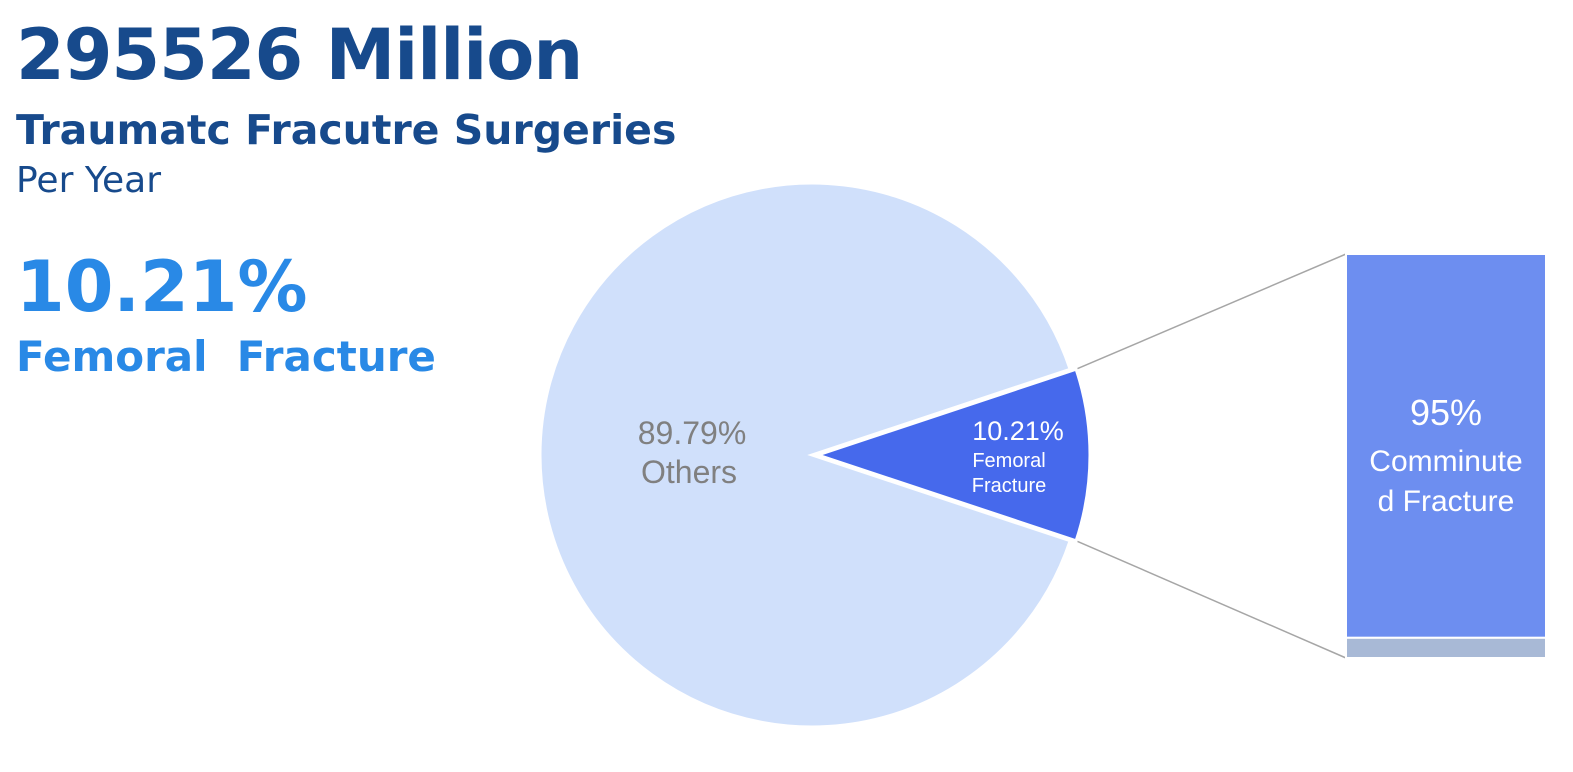  What do you see at coordinates (1446, 482) in the screenshot?
I see `bar-segment-name-label: Comminute d Fracture` at bounding box center [1446, 482].